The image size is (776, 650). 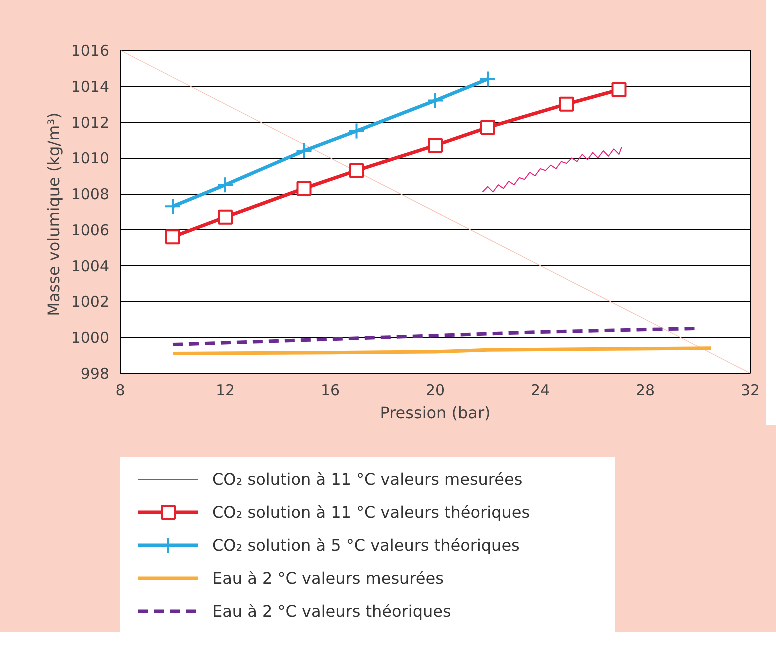 I want to click on line-series, so click(x=552, y=169).